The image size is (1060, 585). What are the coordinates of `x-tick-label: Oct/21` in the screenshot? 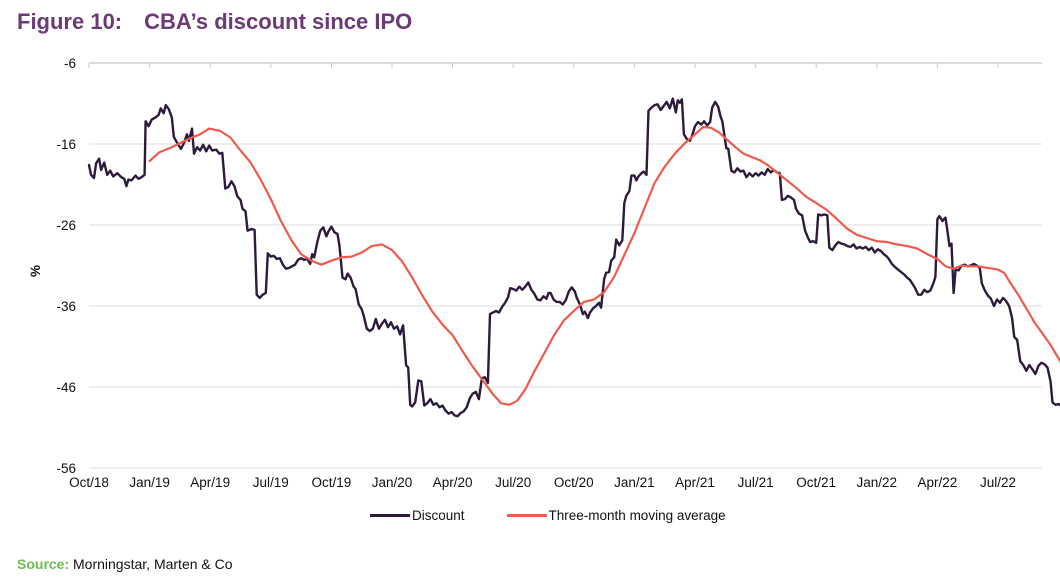 It's located at (816, 482).